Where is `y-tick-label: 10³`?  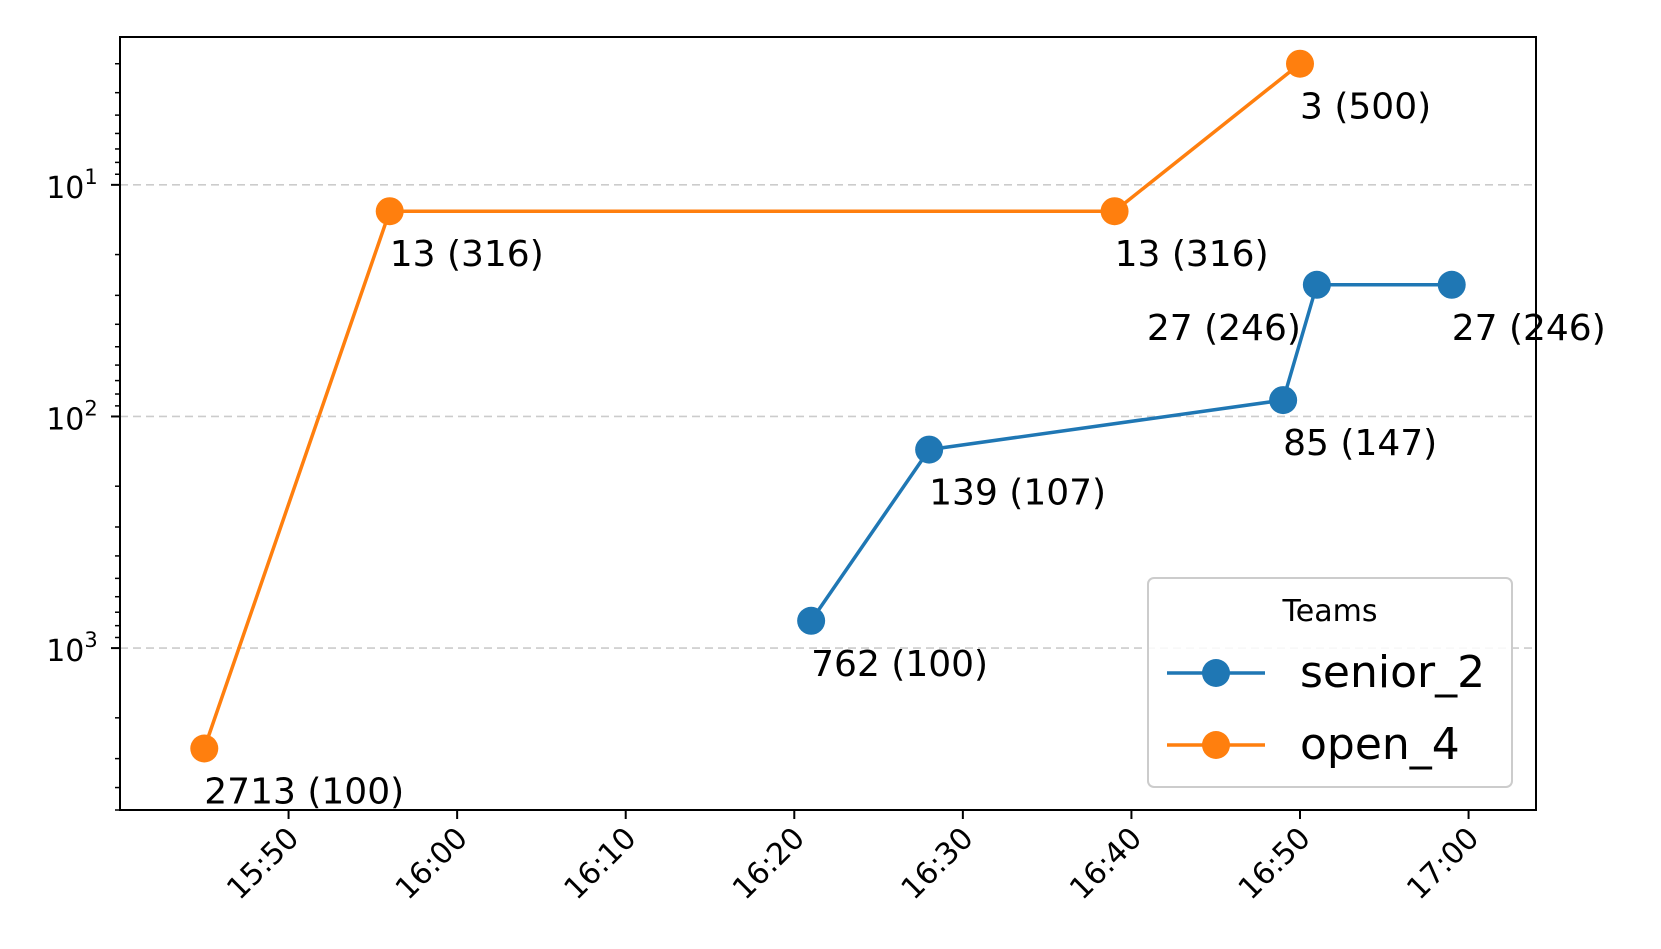 y-tick-label: 10³ is located at coordinates (72, 648).